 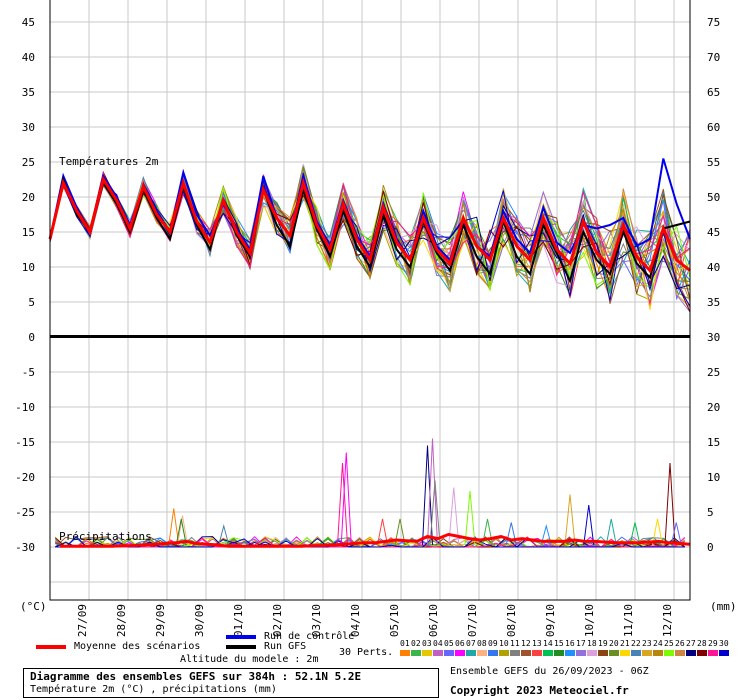 What do you see at coordinates (82, 620) in the screenshot?
I see `x-tick-label: 27/09` at bounding box center [82, 620].